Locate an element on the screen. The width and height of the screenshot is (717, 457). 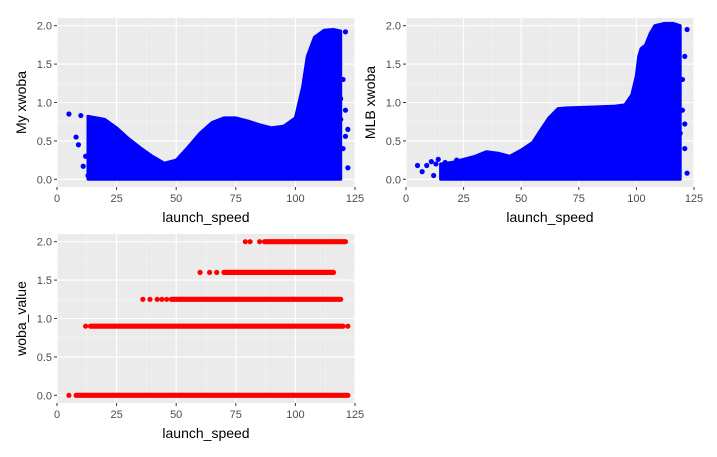
y-axis-title: MLB xwoba is located at coordinates (370, 102).